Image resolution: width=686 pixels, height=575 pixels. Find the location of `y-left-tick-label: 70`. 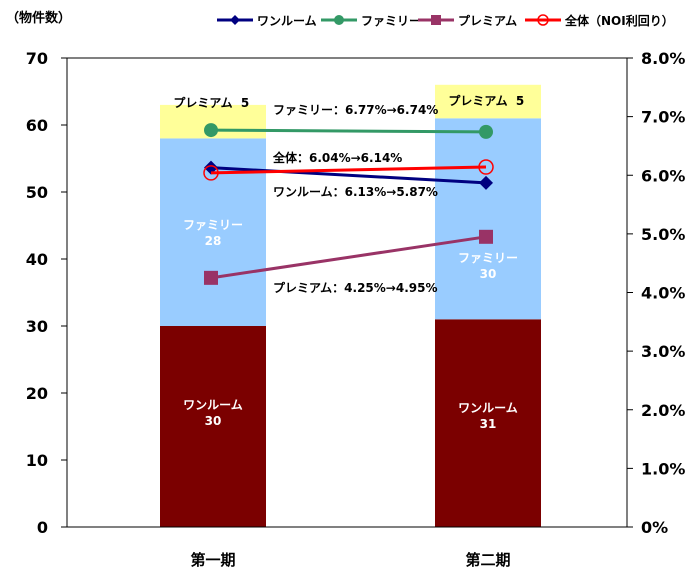

y-left-tick-label: 70 is located at coordinates (37, 58).